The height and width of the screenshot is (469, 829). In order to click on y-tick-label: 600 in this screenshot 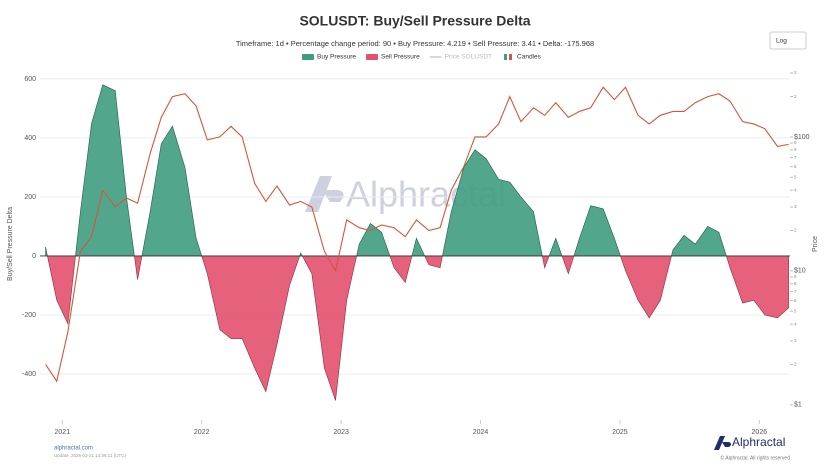, I will do `click(30, 79)`.